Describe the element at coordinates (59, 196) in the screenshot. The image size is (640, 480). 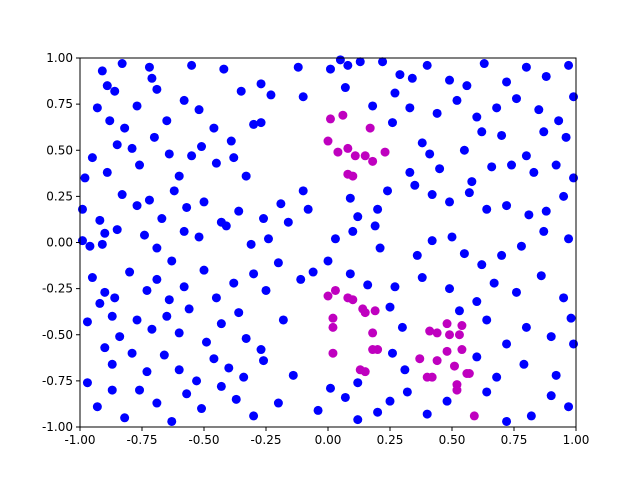
I see `y-tick-label: 0.25` at that location.